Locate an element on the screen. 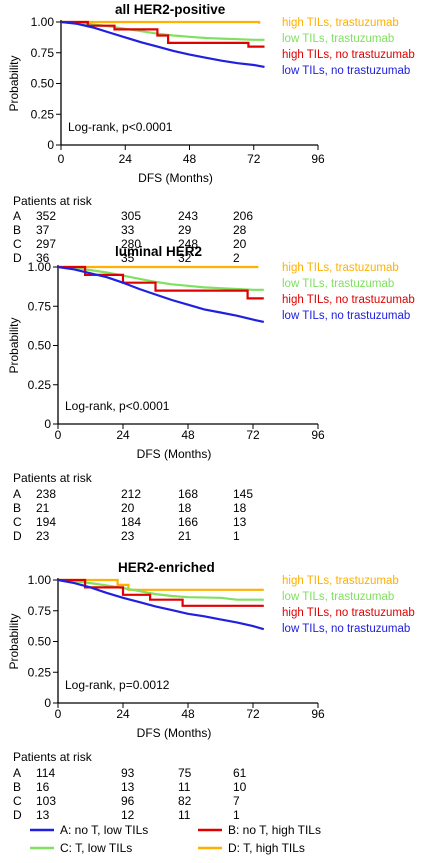  risk-value: 166 is located at coordinates (188, 522).